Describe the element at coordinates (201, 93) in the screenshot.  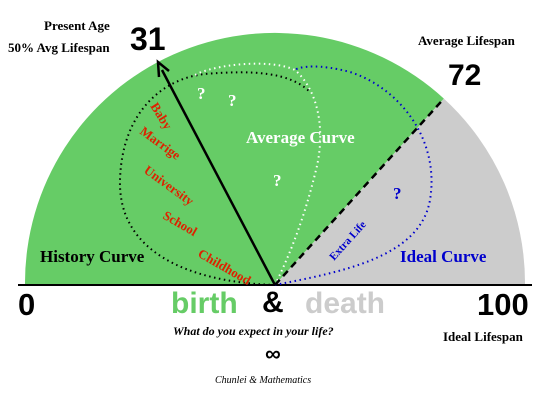
I see `unknown-mark-1: ?` at that location.